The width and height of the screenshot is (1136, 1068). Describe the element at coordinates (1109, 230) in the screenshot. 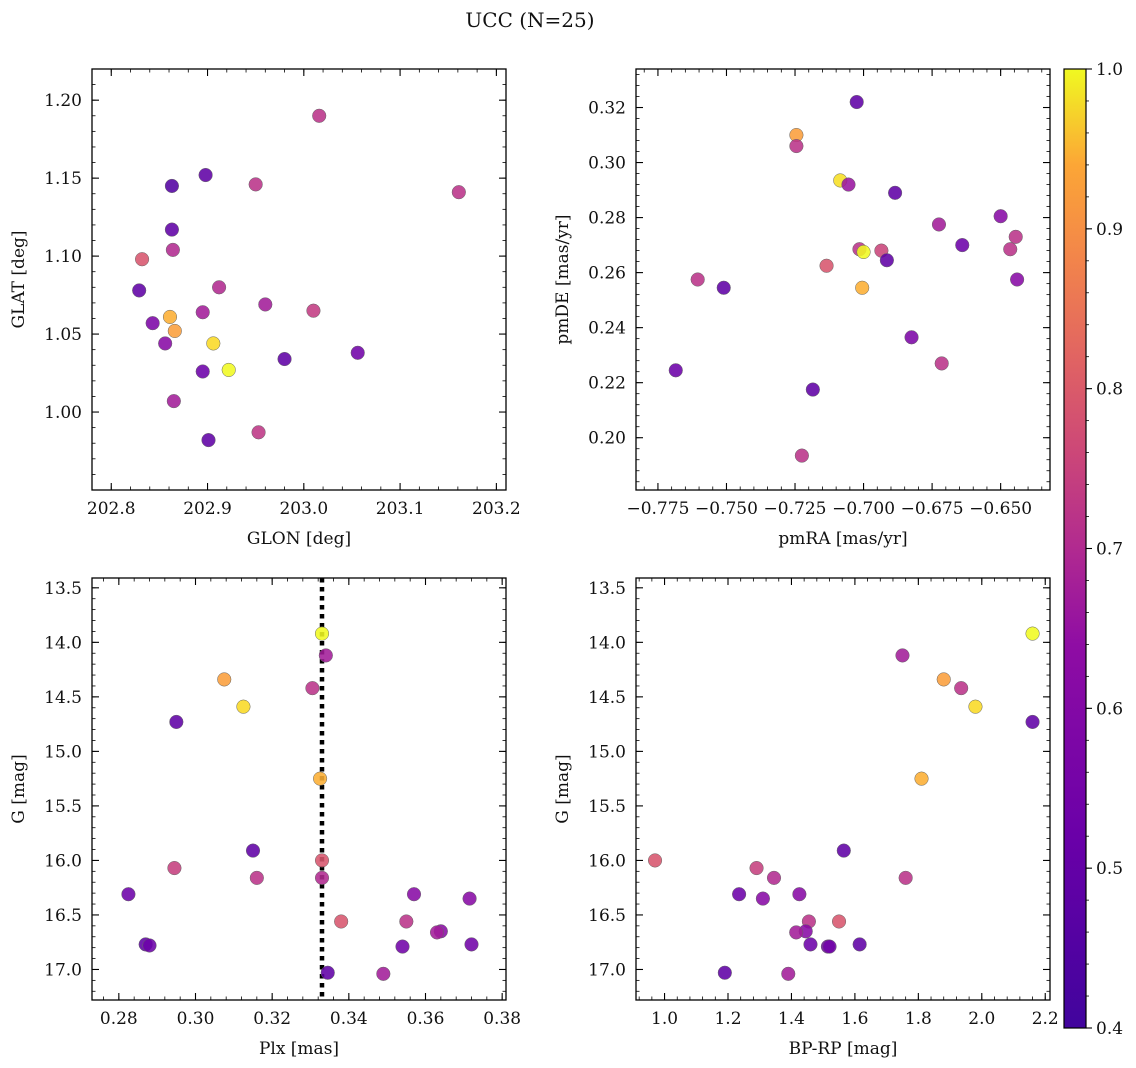

I see `colorbar-tick-label: 0.9` at that location.